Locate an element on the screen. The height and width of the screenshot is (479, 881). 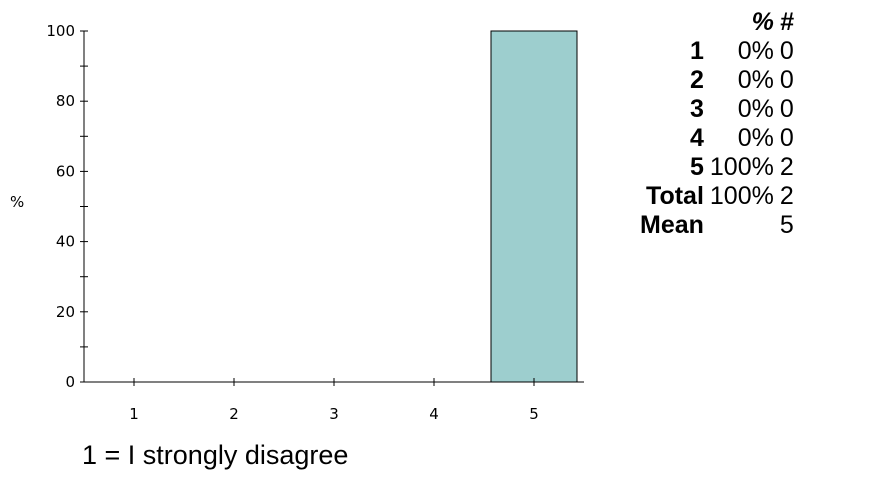
y-axis-label: % is located at coordinates (17, 202).